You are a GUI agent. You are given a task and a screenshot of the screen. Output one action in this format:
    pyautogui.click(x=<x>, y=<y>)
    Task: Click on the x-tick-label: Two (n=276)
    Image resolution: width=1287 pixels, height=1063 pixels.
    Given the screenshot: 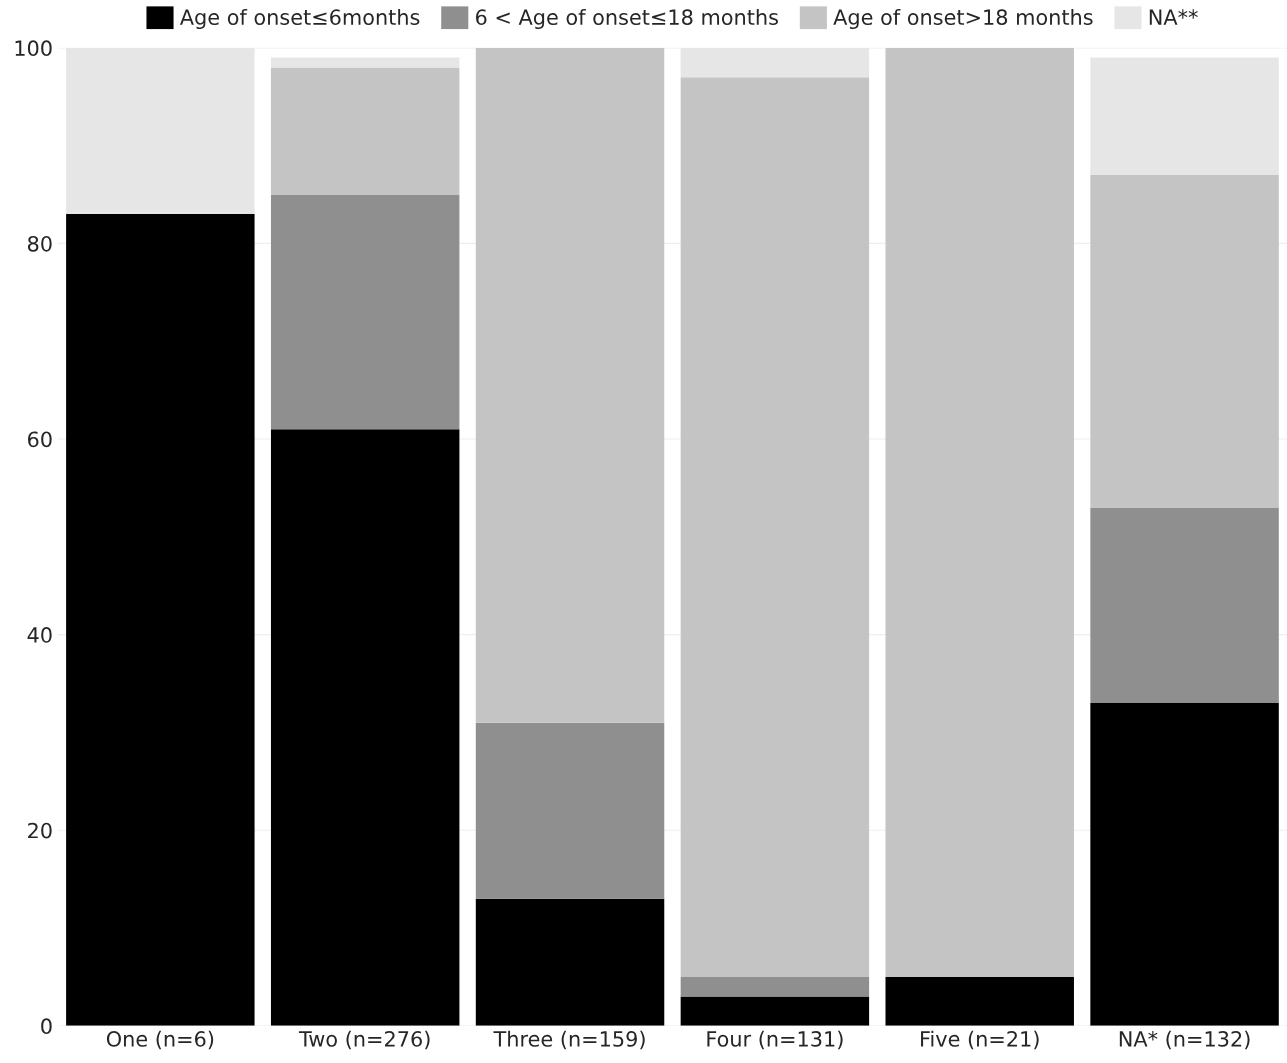 What is the action you would take?
    pyautogui.click(x=364, y=1040)
    